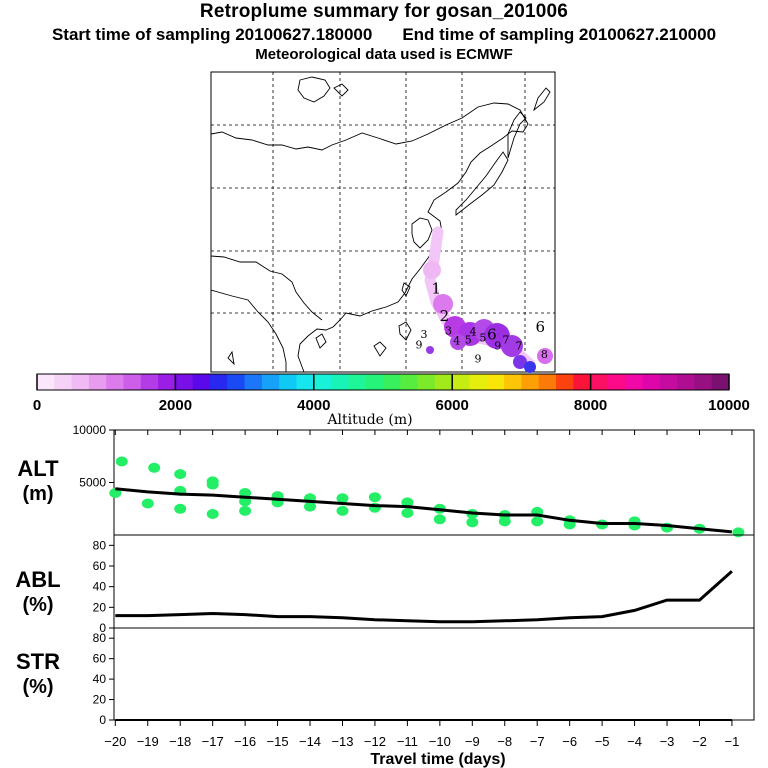 This screenshot has width=768, height=768. What do you see at coordinates (245, 741) in the screenshot?
I see `x-tick-label: −16` at bounding box center [245, 741].